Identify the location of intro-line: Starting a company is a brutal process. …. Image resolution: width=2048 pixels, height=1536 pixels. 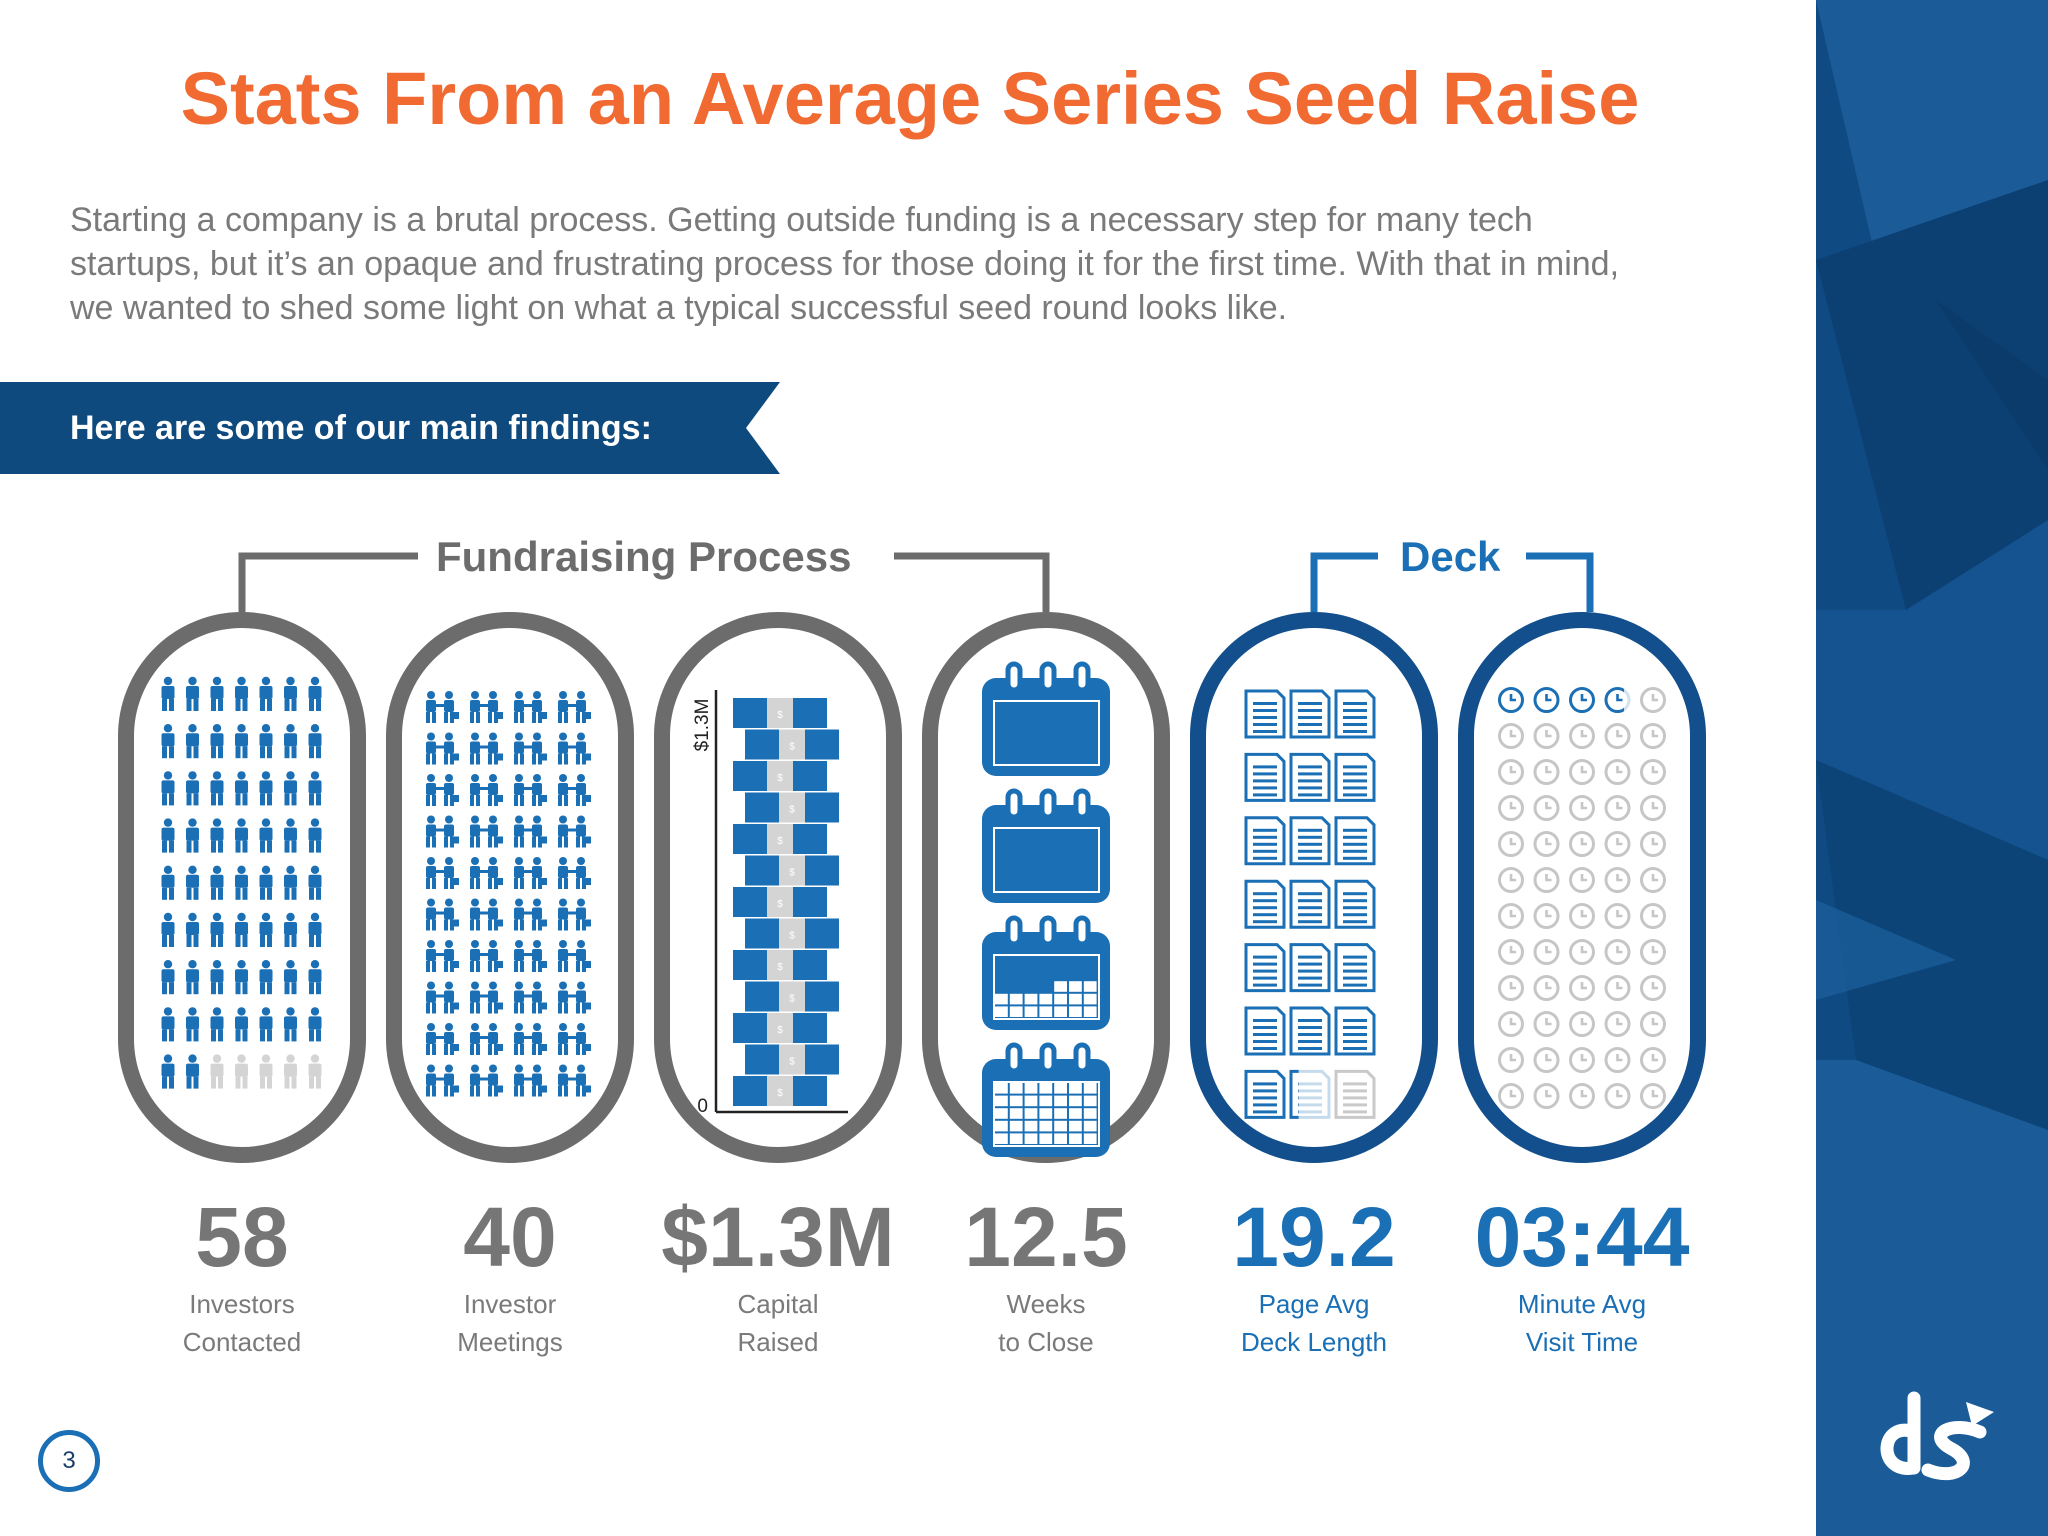
(801, 220).